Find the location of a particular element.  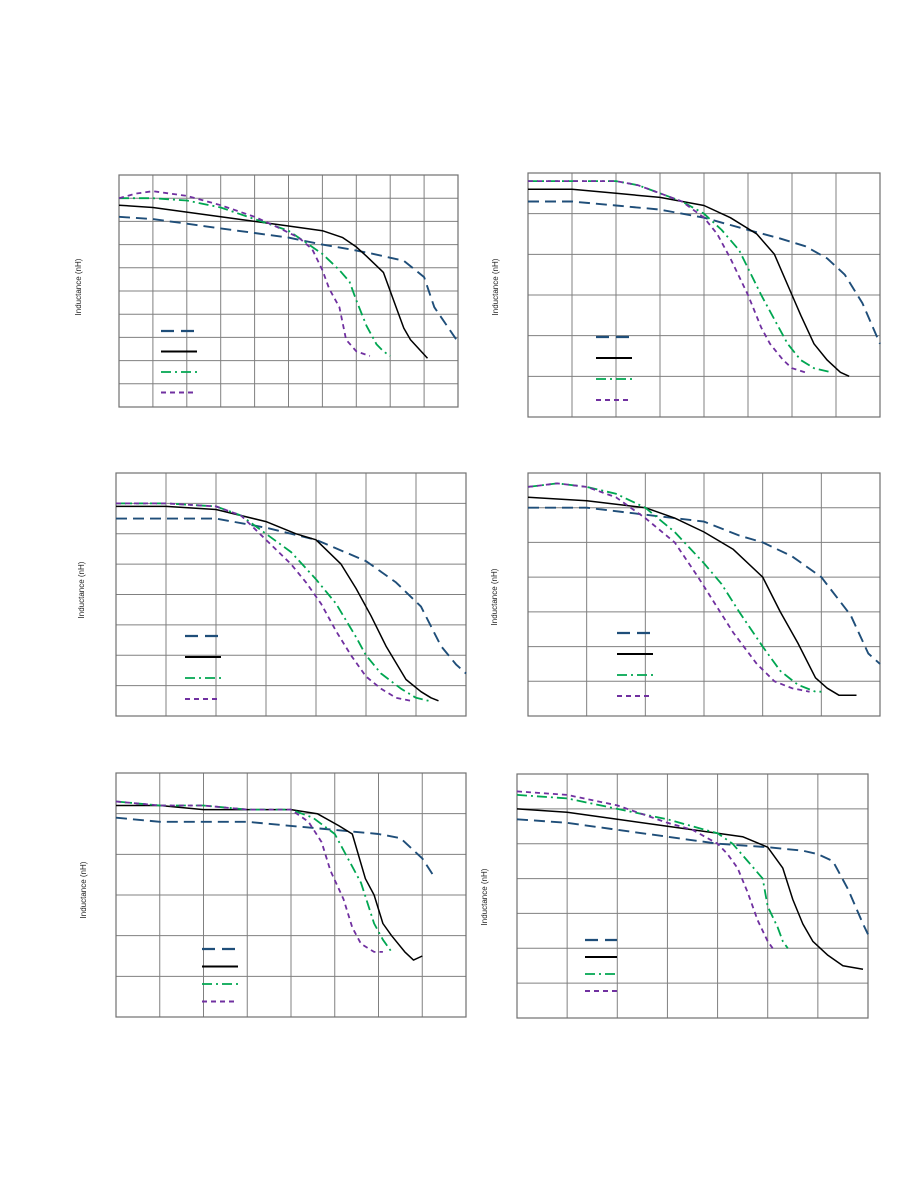

chart-6: Inductance (nH) is located at coordinates (674, 896).